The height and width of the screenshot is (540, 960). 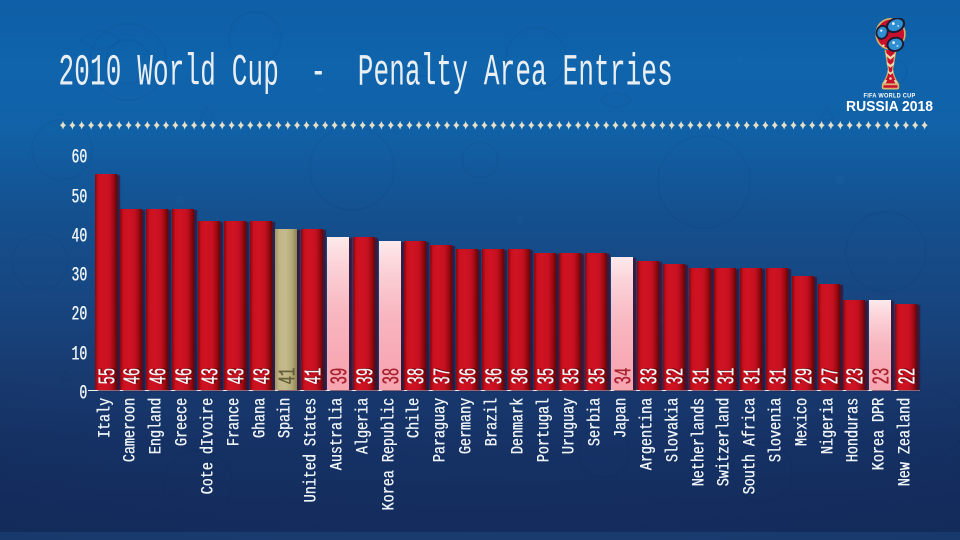 I want to click on svg-text: FIFA WORLD CUP, so click(x=890, y=96).